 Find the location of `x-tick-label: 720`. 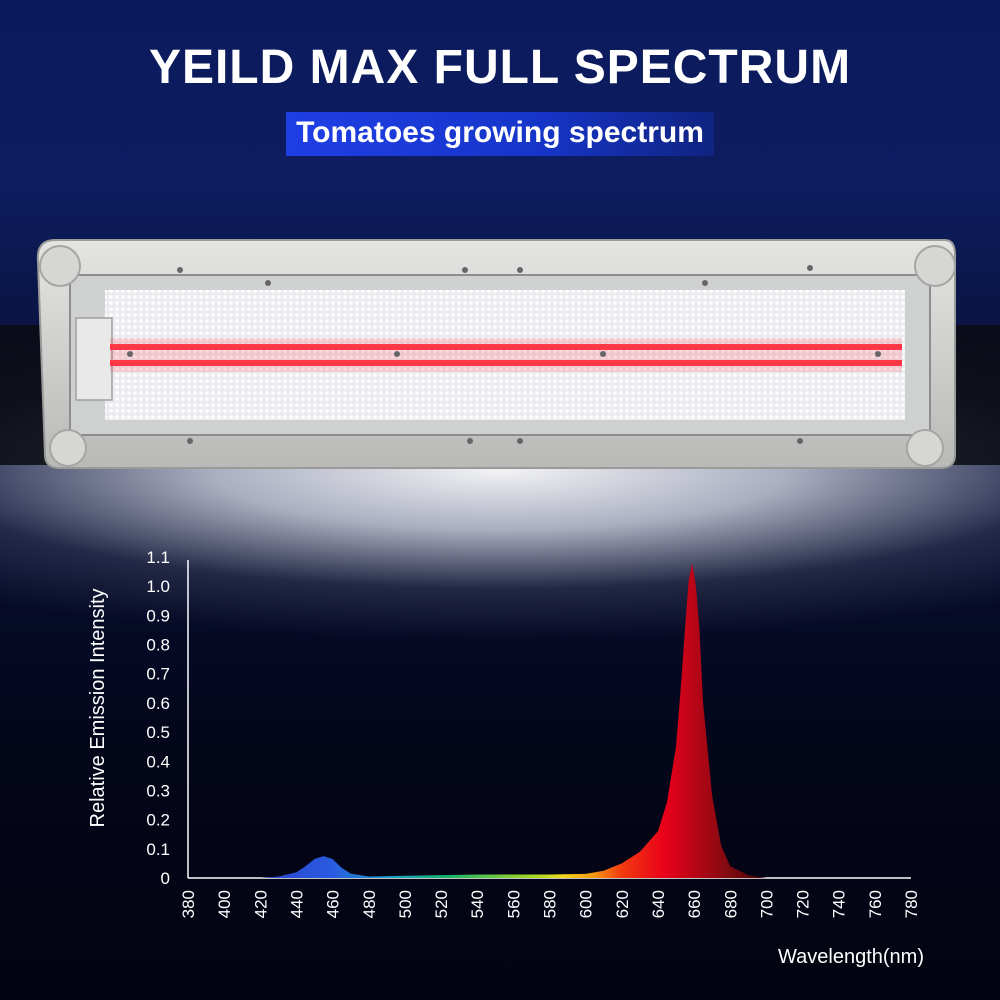

x-tick-label: 720 is located at coordinates (803, 904).